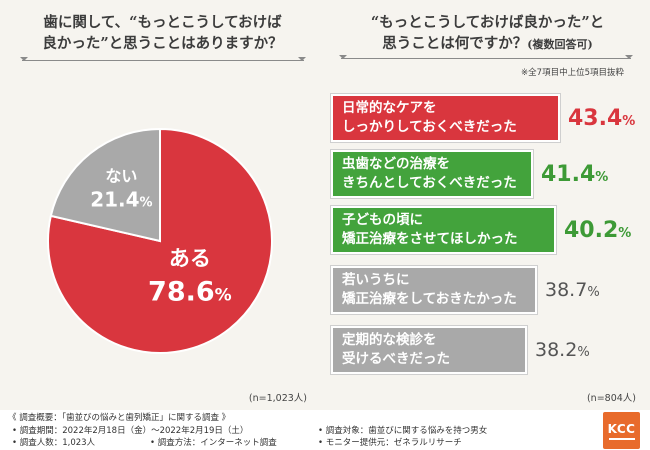 The image size is (650, 450). I want to click on pie-value-nai-number: 21.4, so click(114, 199).